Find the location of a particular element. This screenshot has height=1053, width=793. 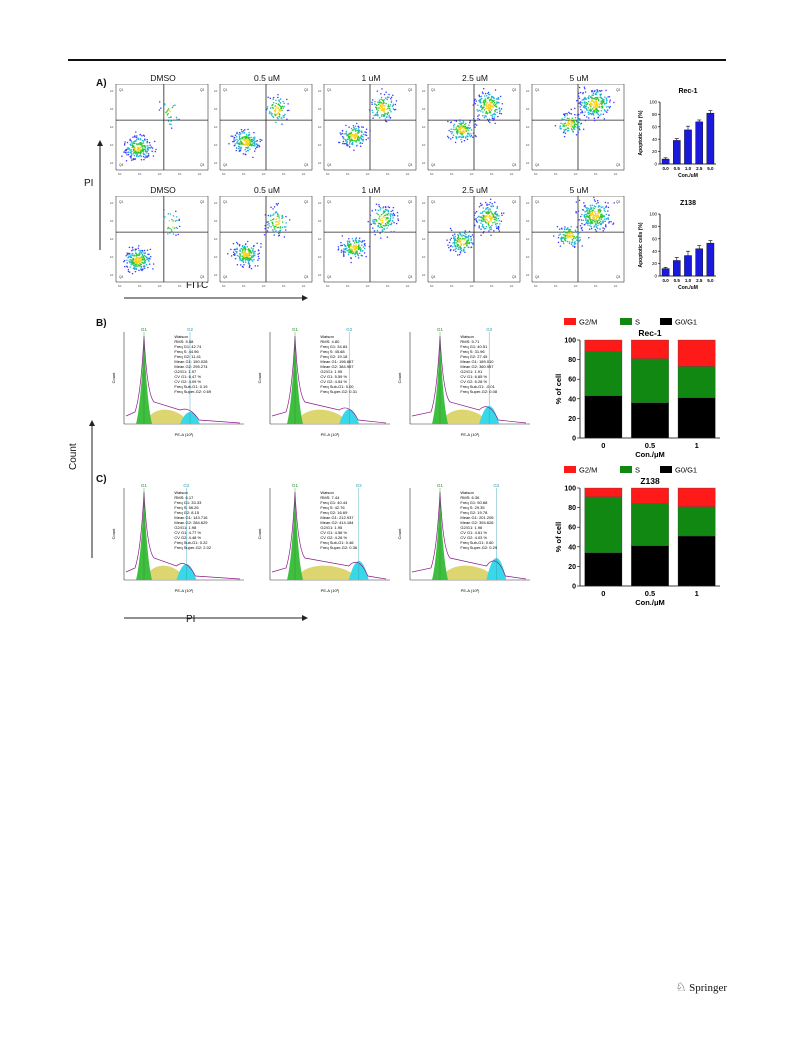

x-tick-label: 0.5 is located at coordinates (677, 280).